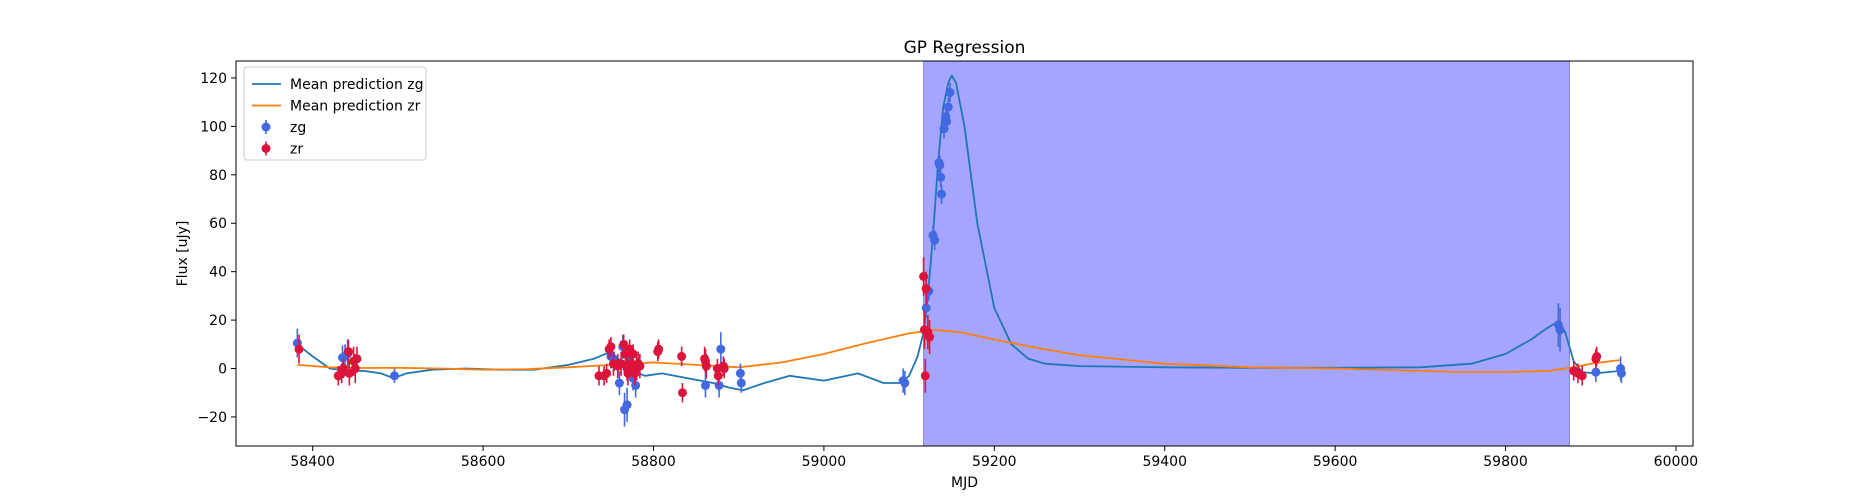 This screenshot has height=504, width=1875. I want to click on x-tick-label: 58800, so click(653, 462).